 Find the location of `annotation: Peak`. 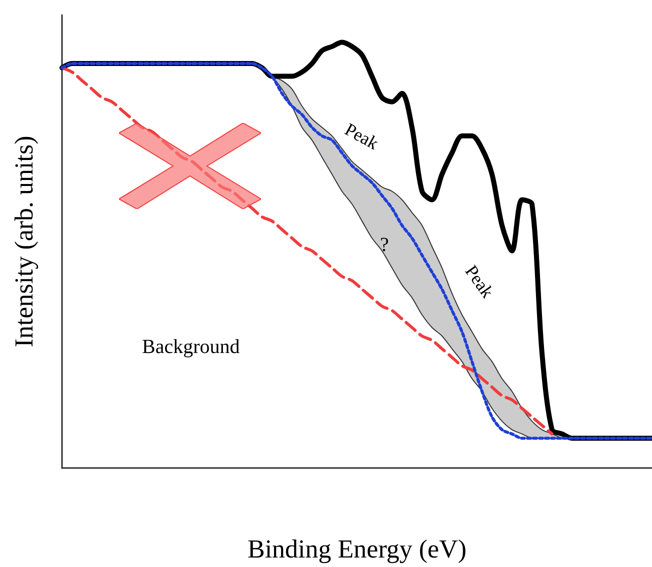

annotation: Peak is located at coordinates (362, 136).